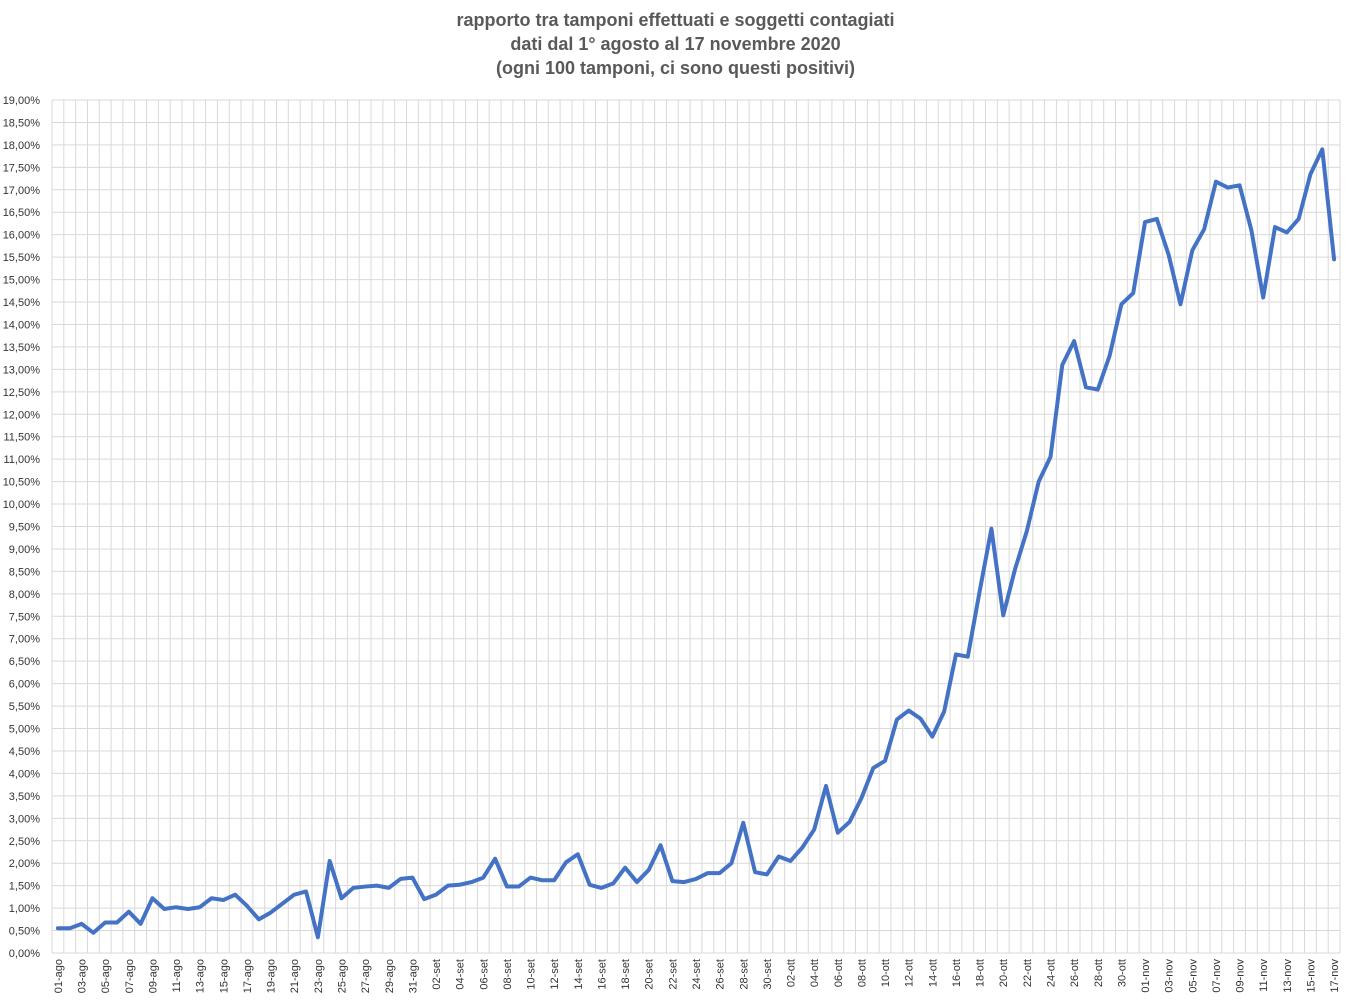 The height and width of the screenshot is (1004, 1351). Describe the element at coordinates (22, 393) in the screenshot. I see `y-tick-label: 12,50%` at that location.